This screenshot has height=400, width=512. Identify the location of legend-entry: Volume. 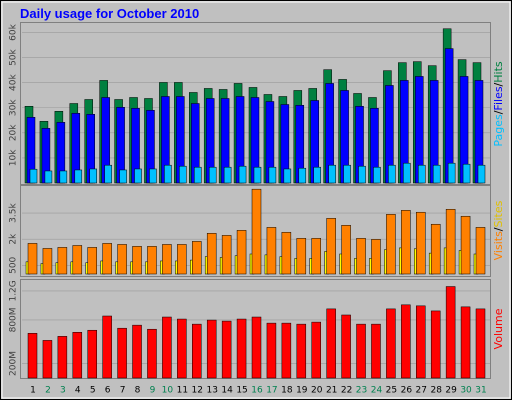
(498, 328).